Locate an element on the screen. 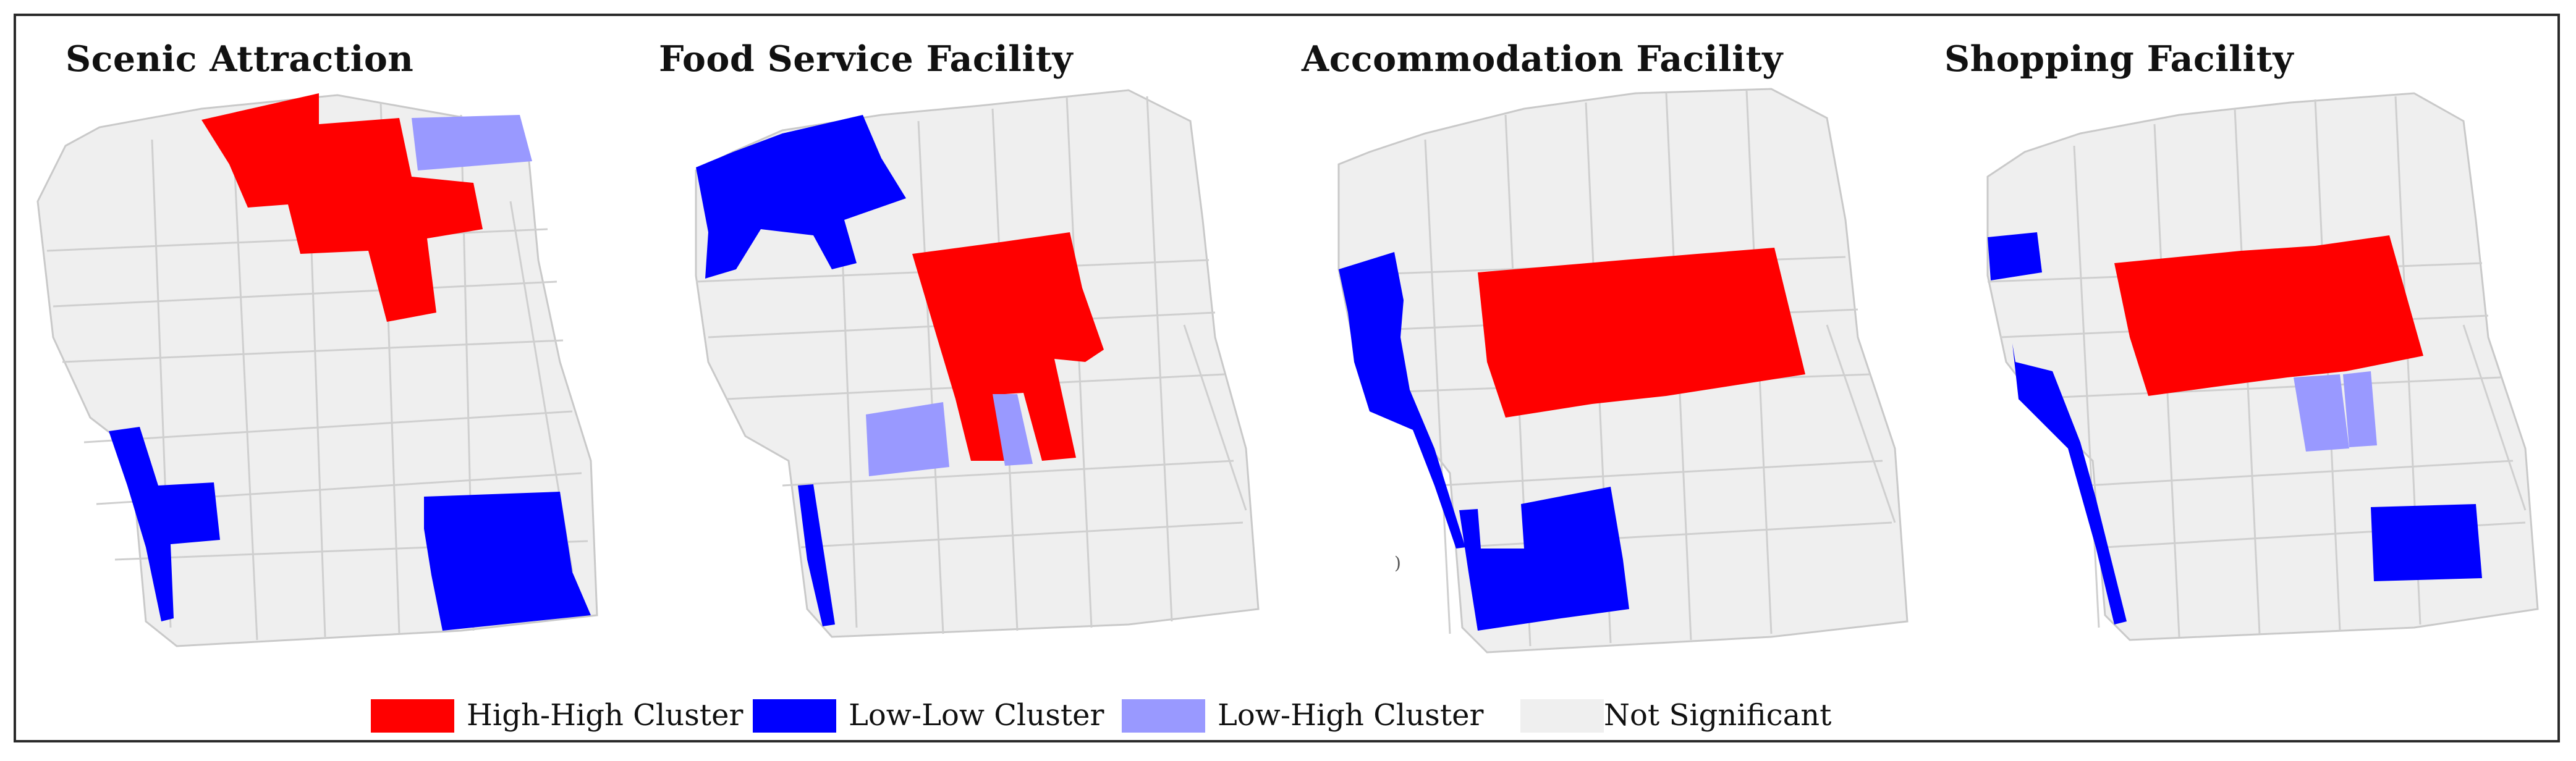 The width and height of the screenshot is (2576, 761). panel-title: Food Service Facility is located at coordinates (866, 59).